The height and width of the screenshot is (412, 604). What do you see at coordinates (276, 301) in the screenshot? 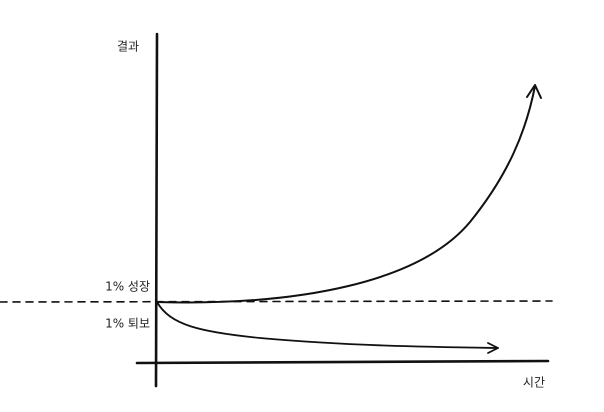
I see `baseline-dashed` at bounding box center [276, 301].